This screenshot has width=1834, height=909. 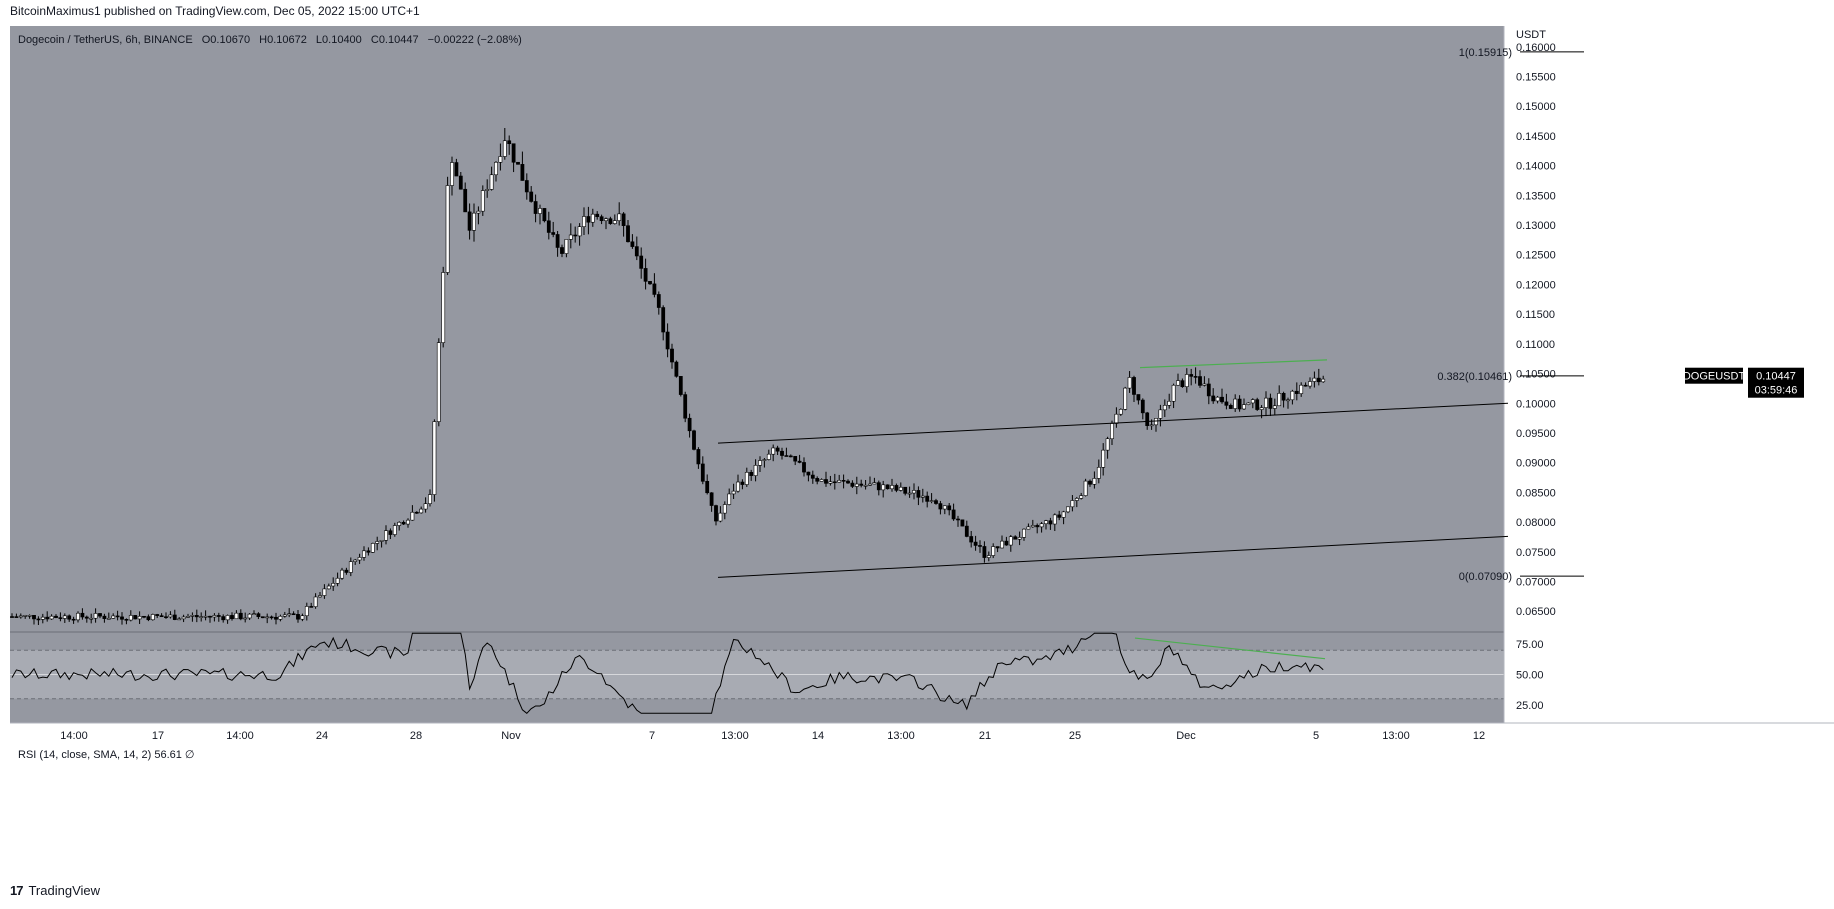 What do you see at coordinates (1530, 706) in the screenshot?
I see `rsi-tick-label: 25.00` at bounding box center [1530, 706].